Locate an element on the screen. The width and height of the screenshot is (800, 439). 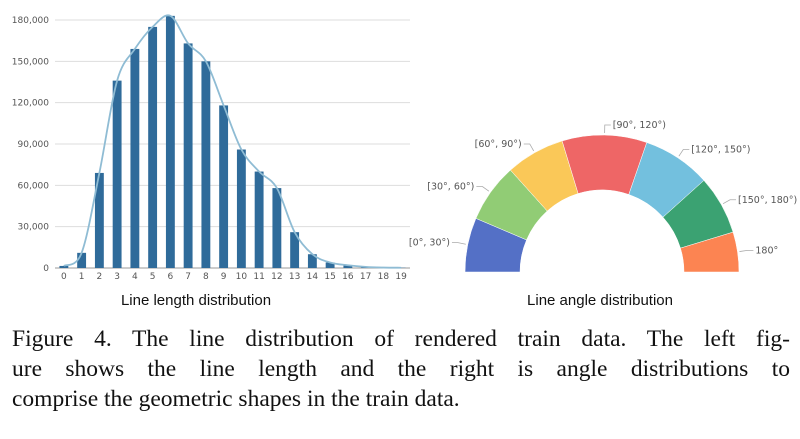
angle-segment-label: 180° is located at coordinates (766, 250).